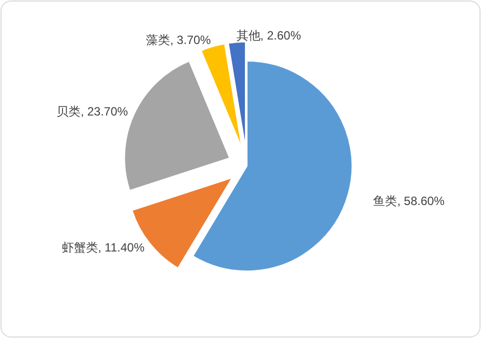  What do you see at coordinates (179, 40) in the screenshot?
I see `slice-label: 藻类, 3.70%` at bounding box center [179, 40].